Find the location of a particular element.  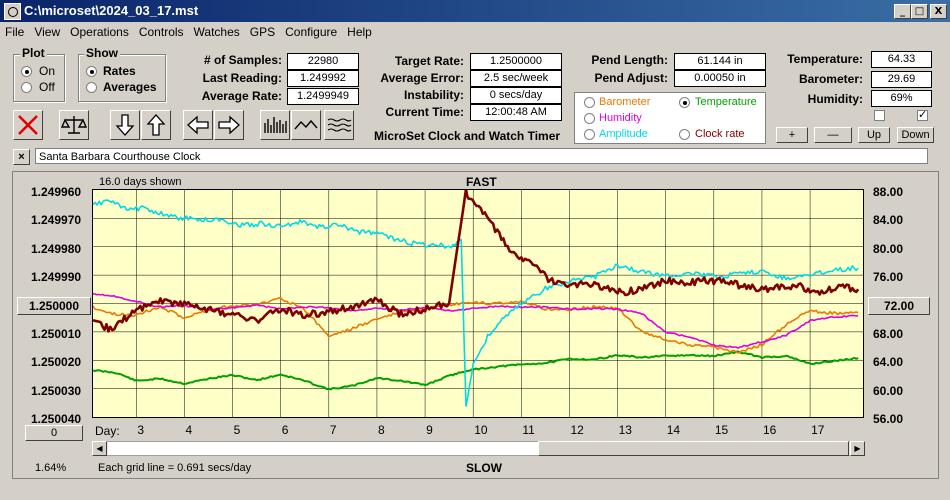

scroll-right-button is located at coordinates (229, 125).